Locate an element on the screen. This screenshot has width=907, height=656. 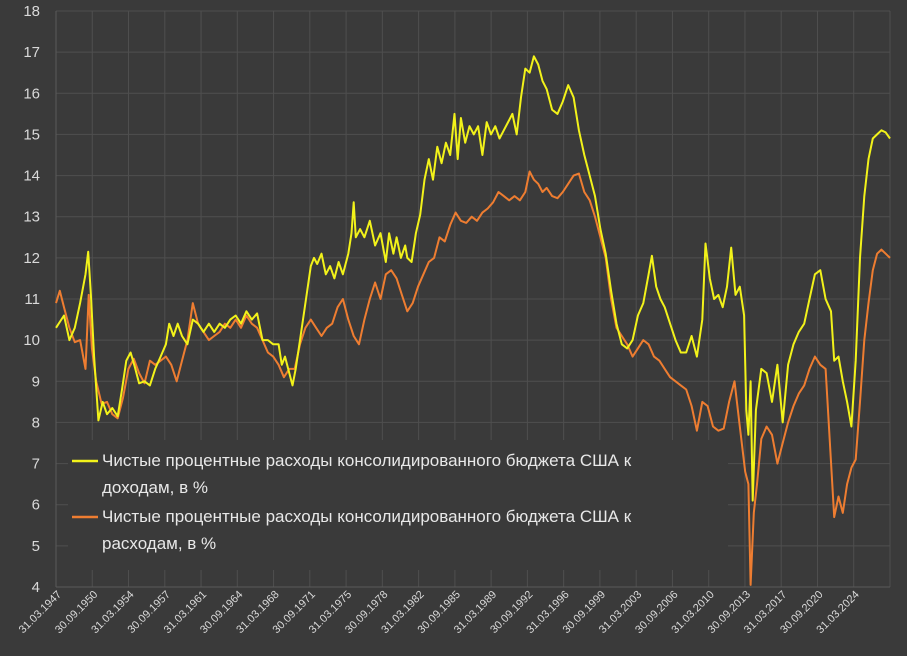
y-tick-label: 15 is located at coordinates (31, 134).